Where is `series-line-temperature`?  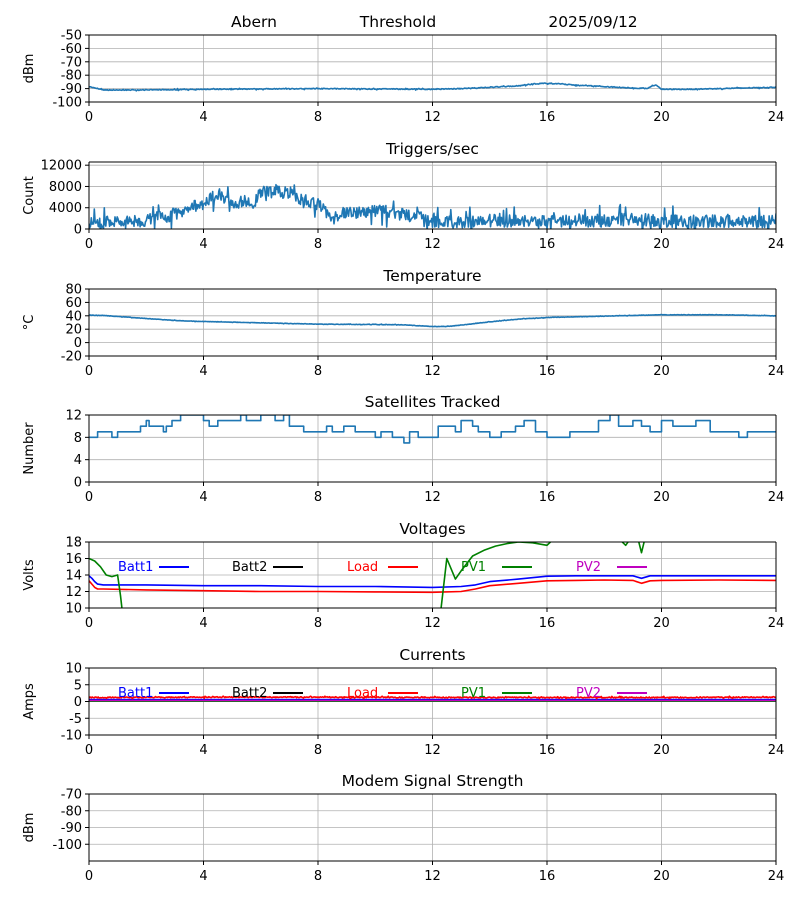 series-line-temperature is located at coordinates (432, 320).